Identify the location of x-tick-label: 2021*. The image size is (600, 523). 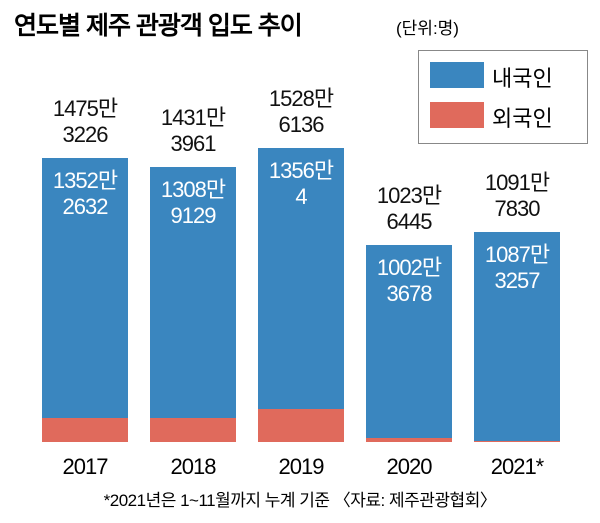
(517, 466).